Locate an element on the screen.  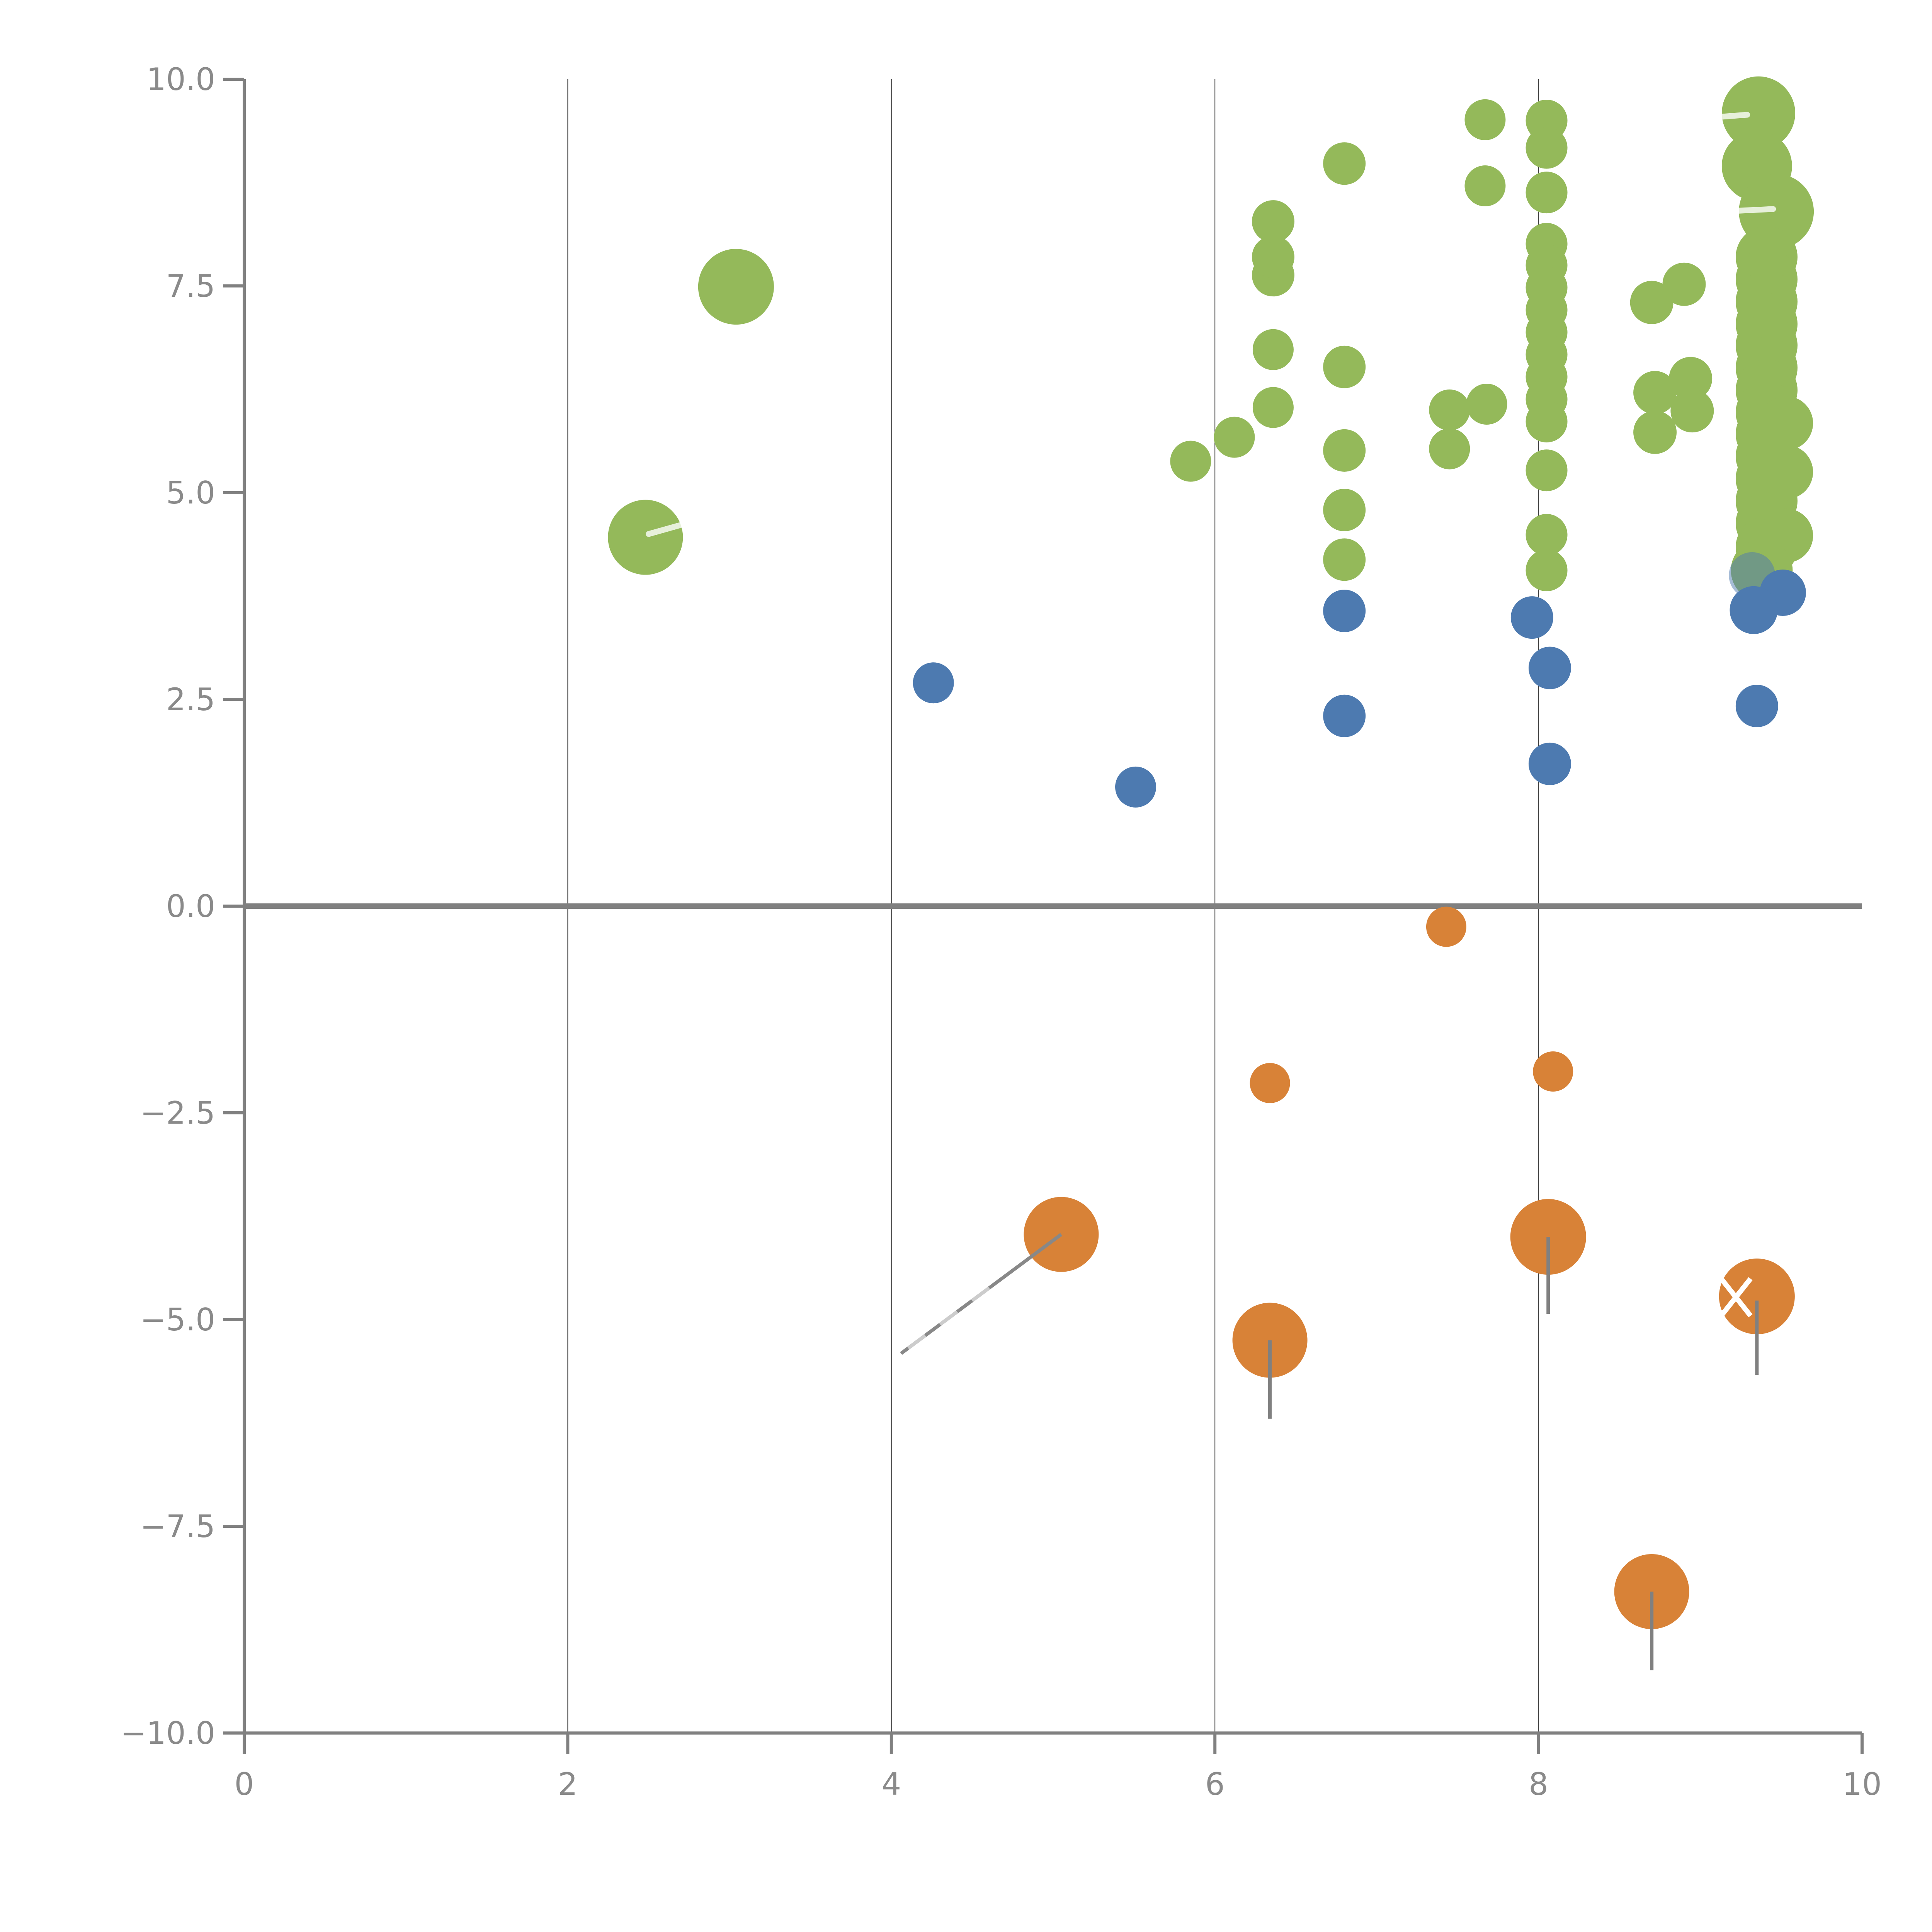
y-tick-label: −2.5 is located at coordinates (177, 1113).